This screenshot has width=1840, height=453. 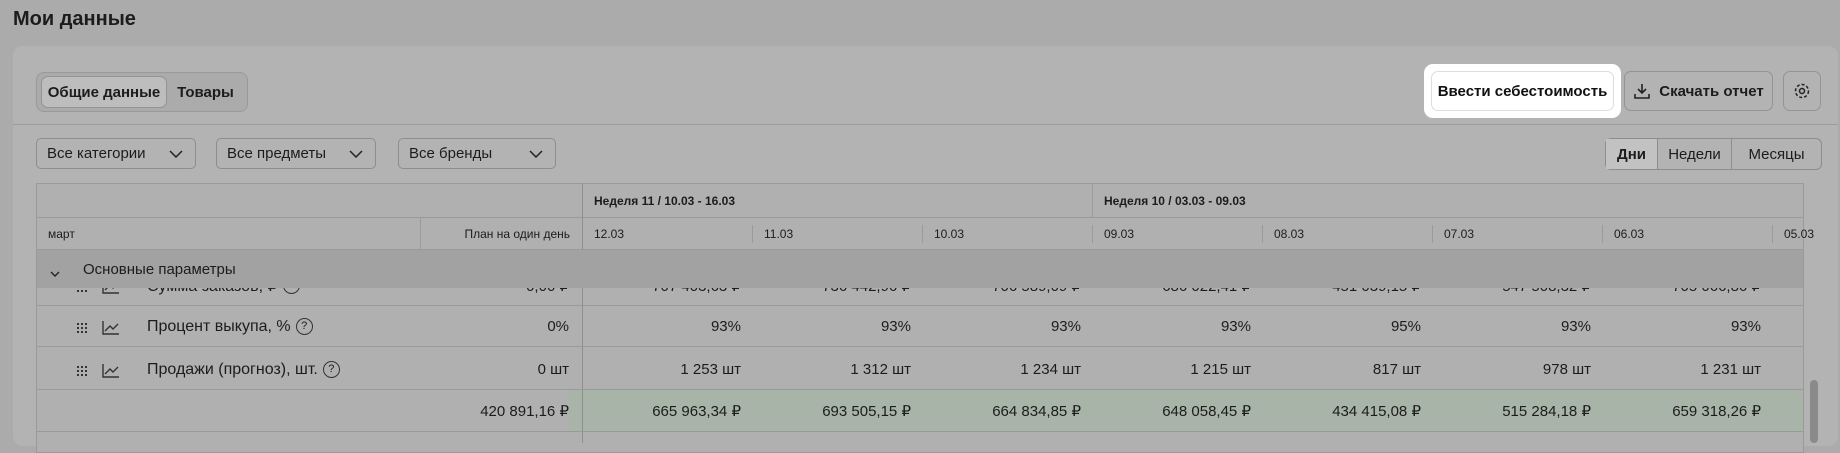 What do you see at coordinates (920, 269) in the screenshot?
I see `section-row: Основные параметры` at bounding box center [920, 269].